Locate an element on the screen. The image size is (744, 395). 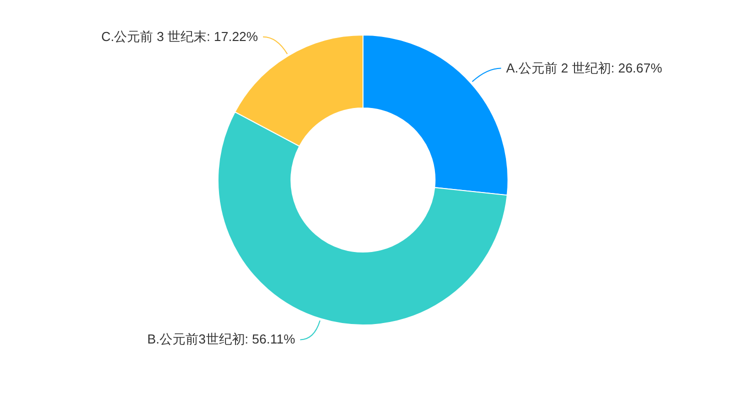
slice-label: B.公元前3世纪初 is located at coordinates (196, 339).